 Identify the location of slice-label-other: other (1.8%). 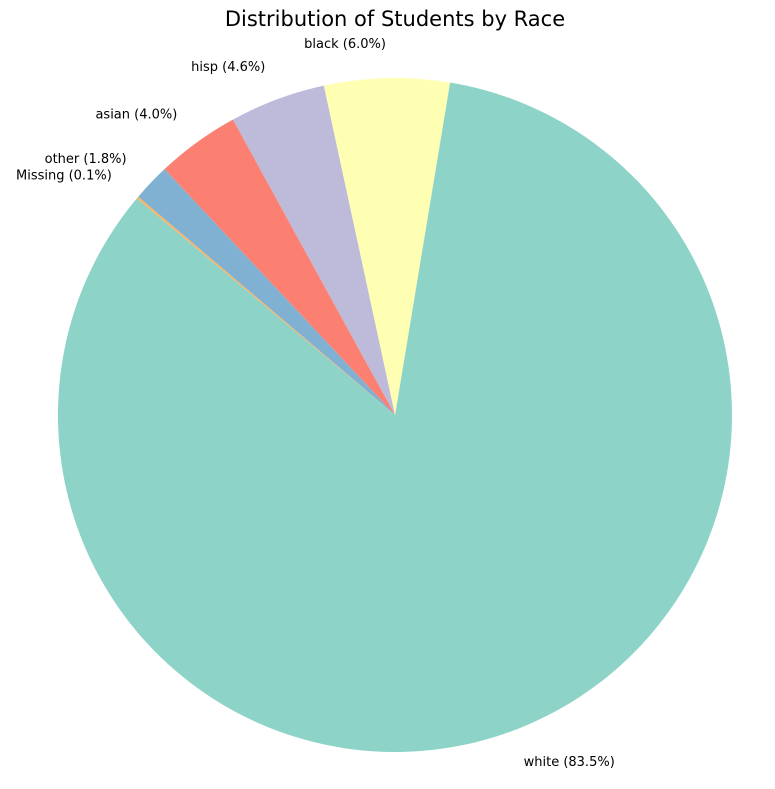
(86, 159).